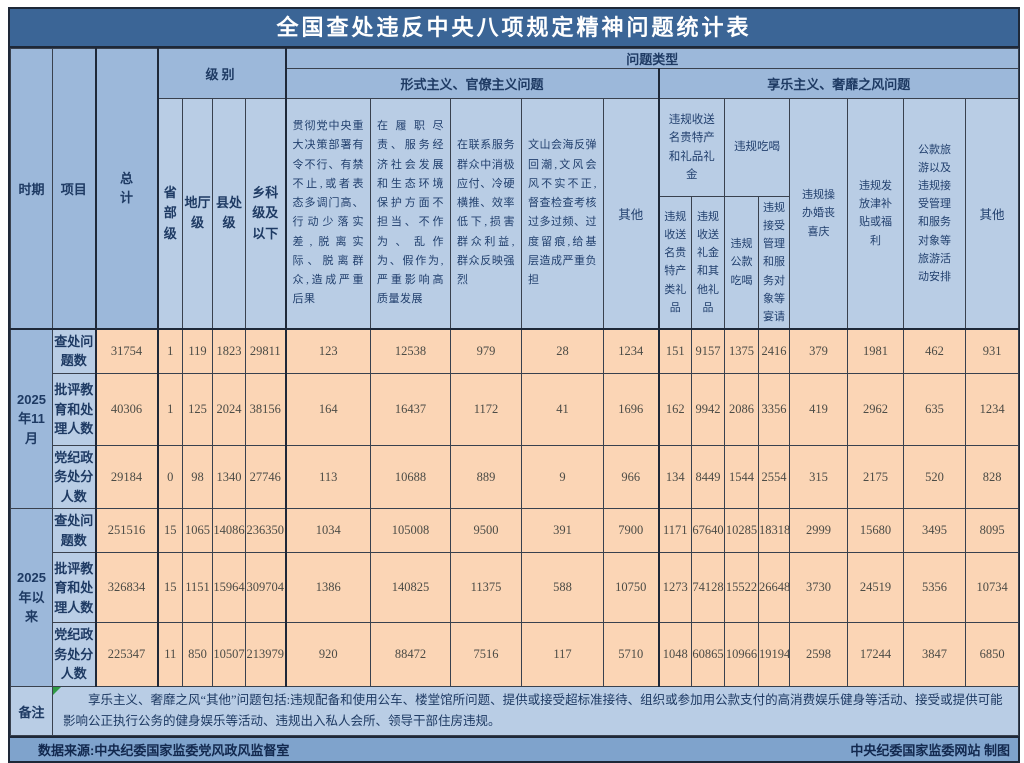 This screenshot has width=1024, height=763. Describe the element at coordinates (935, 477) in the screenshot. I see `data-cell: 520` at that location.